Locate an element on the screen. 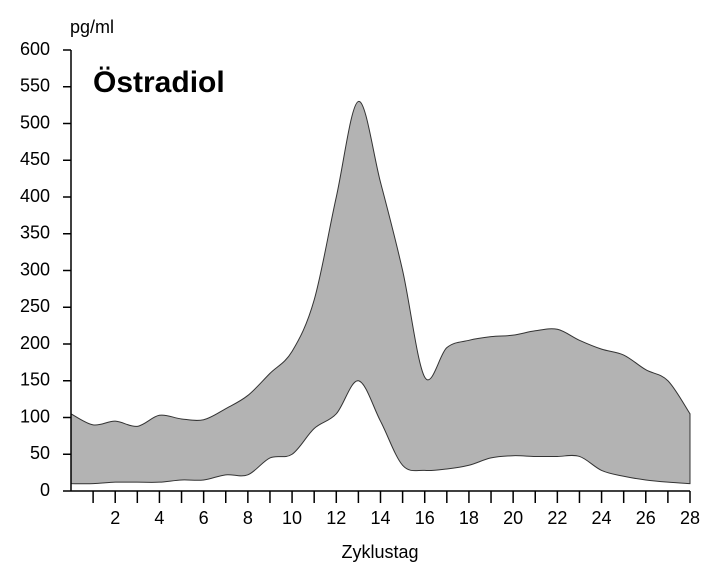 The height and width of the screenshot is (567, 706). y-tick-label: 200 is located at coordinates (35, 343).